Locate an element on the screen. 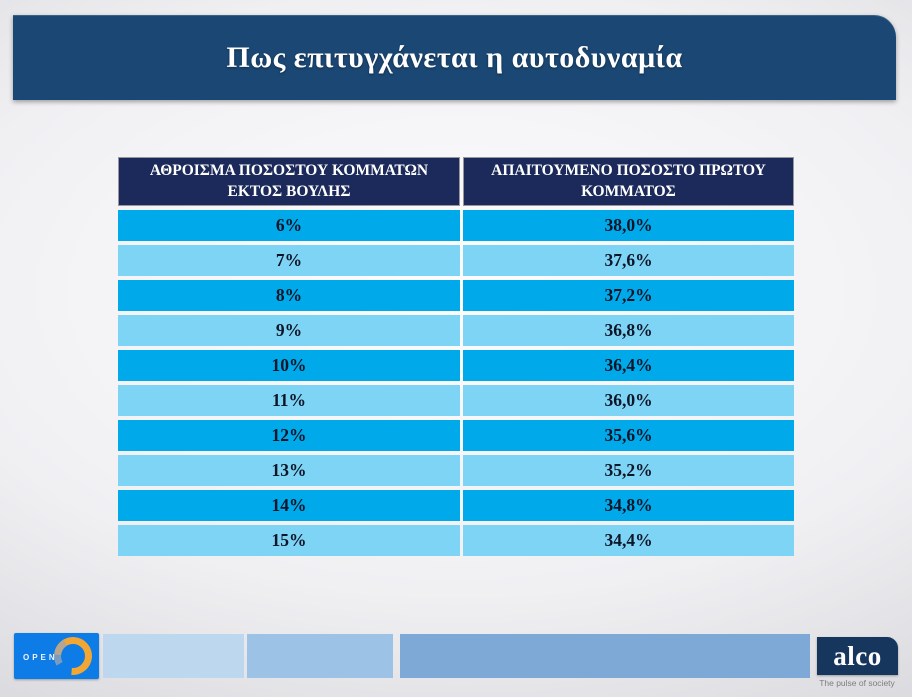 This screenshot has width=912, height=697. cell-required: 38,0% is located at coordinates (628, 225).